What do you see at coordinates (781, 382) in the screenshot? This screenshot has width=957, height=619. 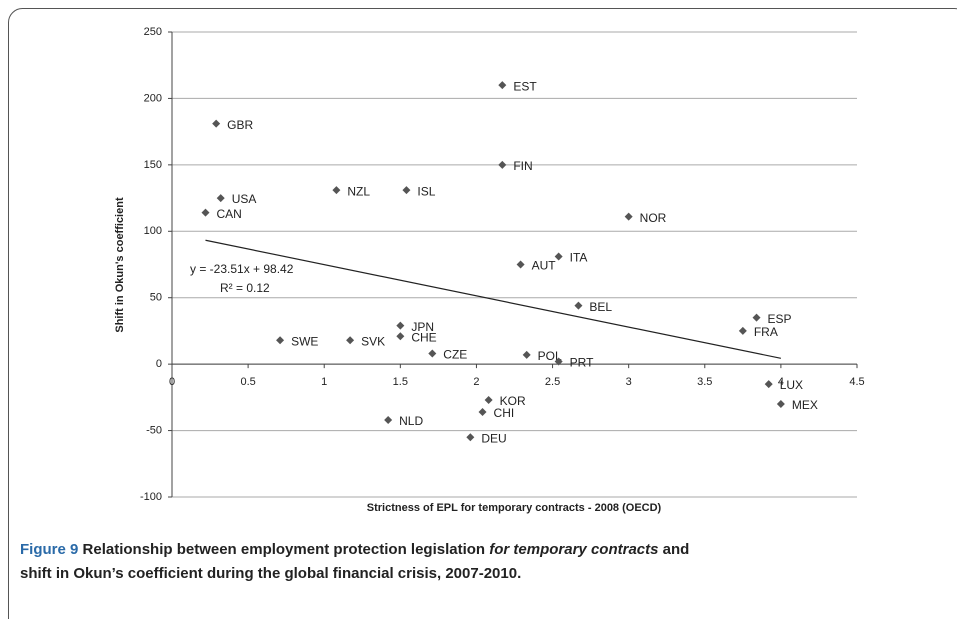 I see `x-tick-label: 4` at bounding box center [781, 382].